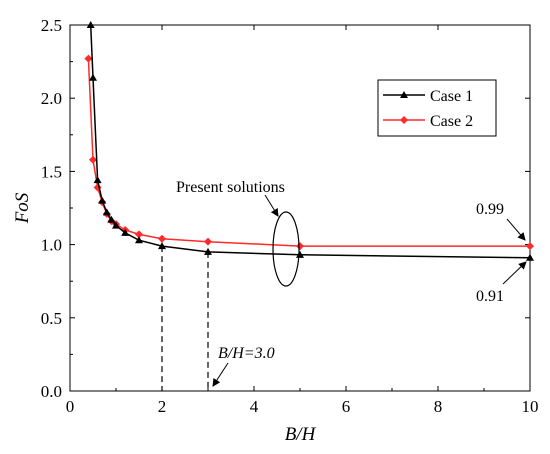 This screenshot has height=454, width=550. I want to click on y-tick-label: 1.5, so click(51, 171).